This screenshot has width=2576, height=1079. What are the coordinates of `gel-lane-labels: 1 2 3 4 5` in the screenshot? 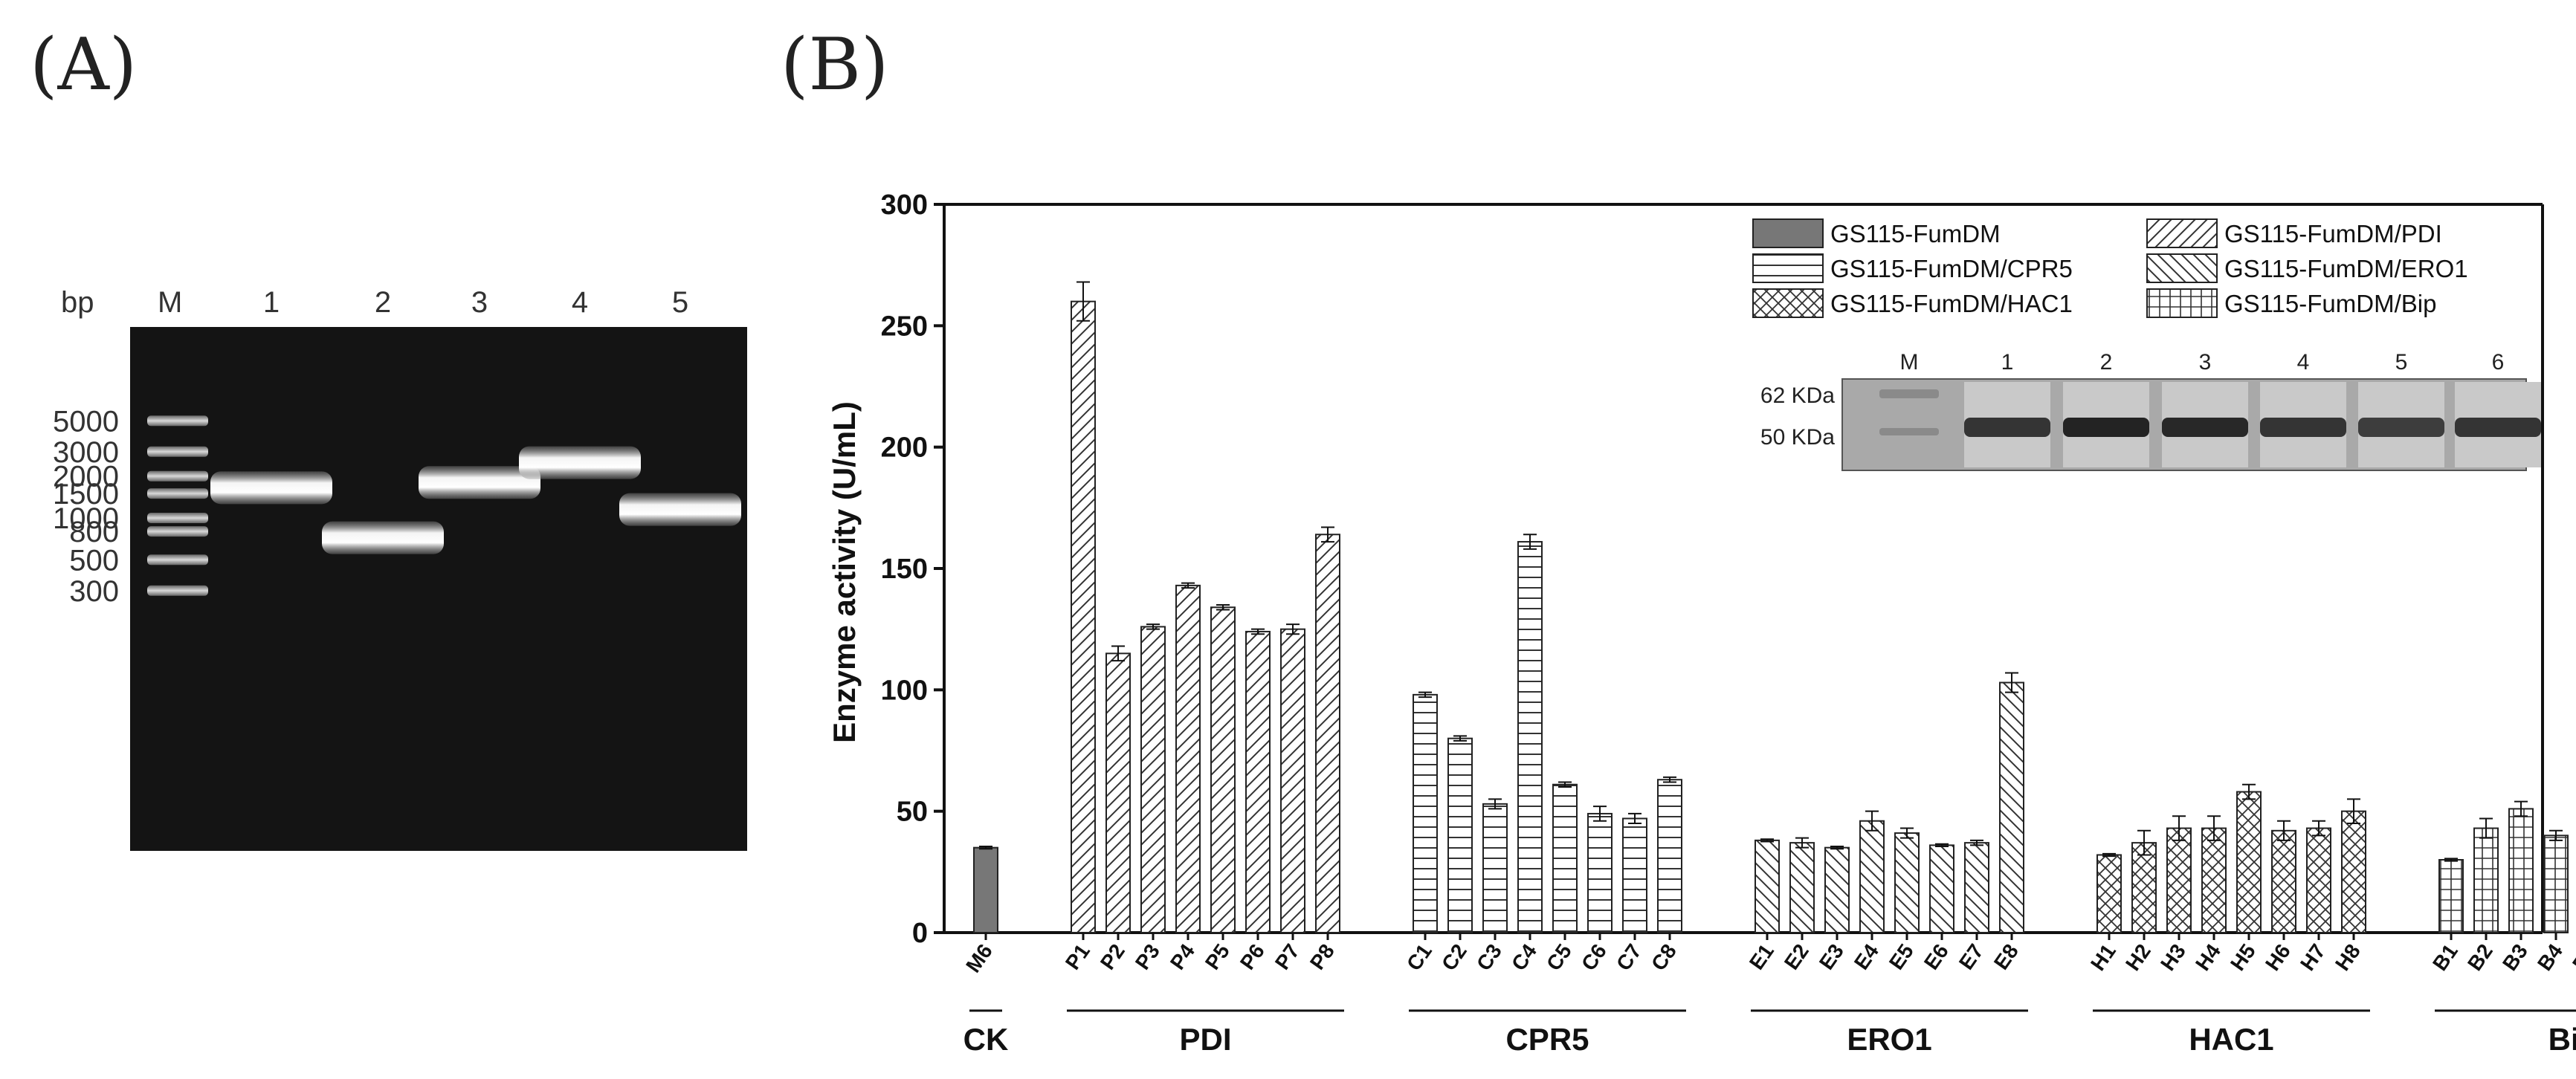 It's located at (475, 302).